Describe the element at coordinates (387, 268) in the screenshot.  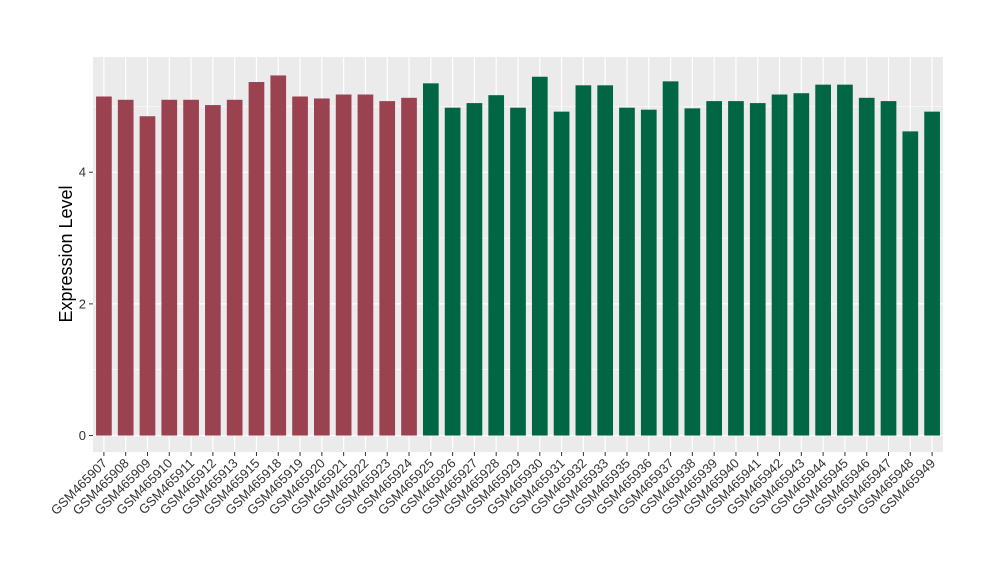
I see `bar-GSM465923` at that location.